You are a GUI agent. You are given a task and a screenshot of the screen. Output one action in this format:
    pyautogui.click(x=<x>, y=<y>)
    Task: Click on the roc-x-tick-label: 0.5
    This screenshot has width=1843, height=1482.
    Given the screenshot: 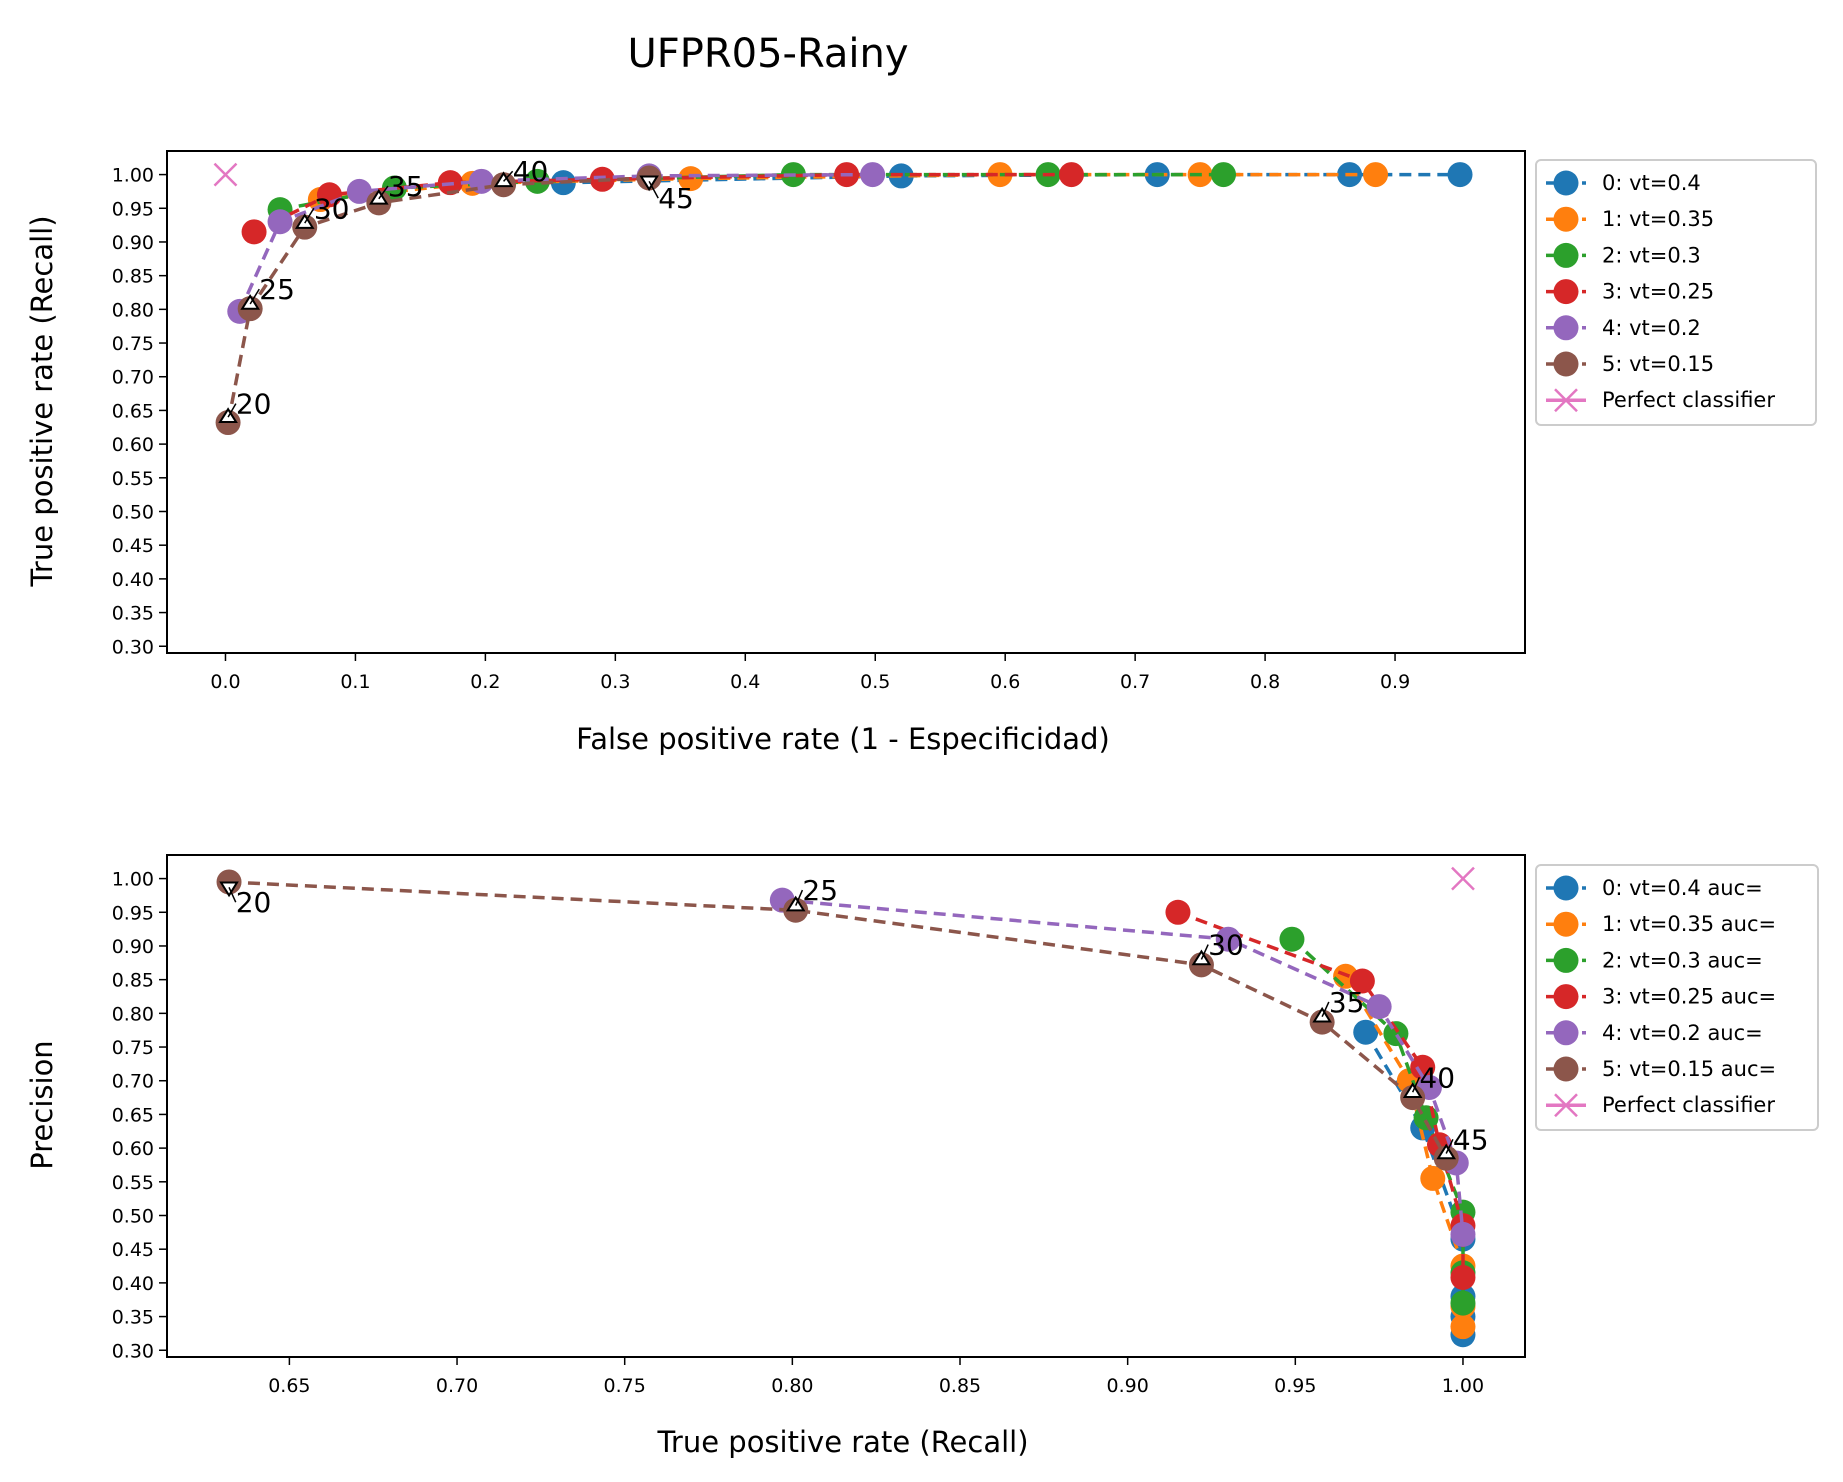 What is the action you would take?
    pyautogui.click(x=875, y=682)
    